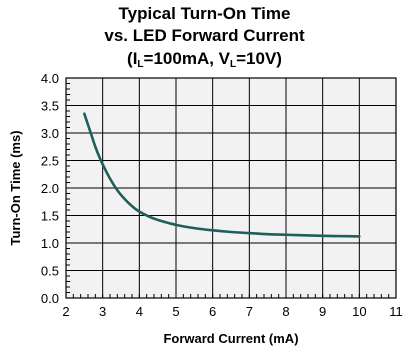 This screenshot has height=353, width=409. I want to click on title-i-part: (I, so click(132, 58).